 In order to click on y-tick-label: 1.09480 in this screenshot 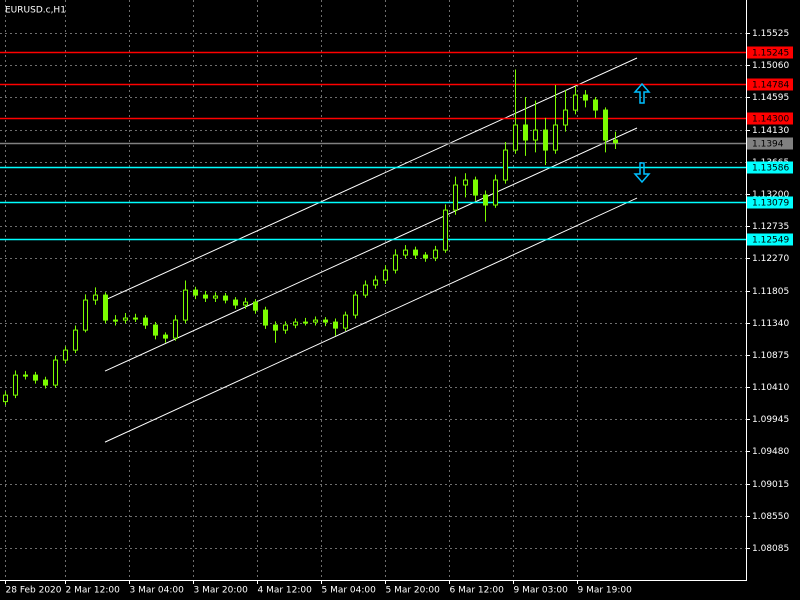, I will do `click(770, 452)`.